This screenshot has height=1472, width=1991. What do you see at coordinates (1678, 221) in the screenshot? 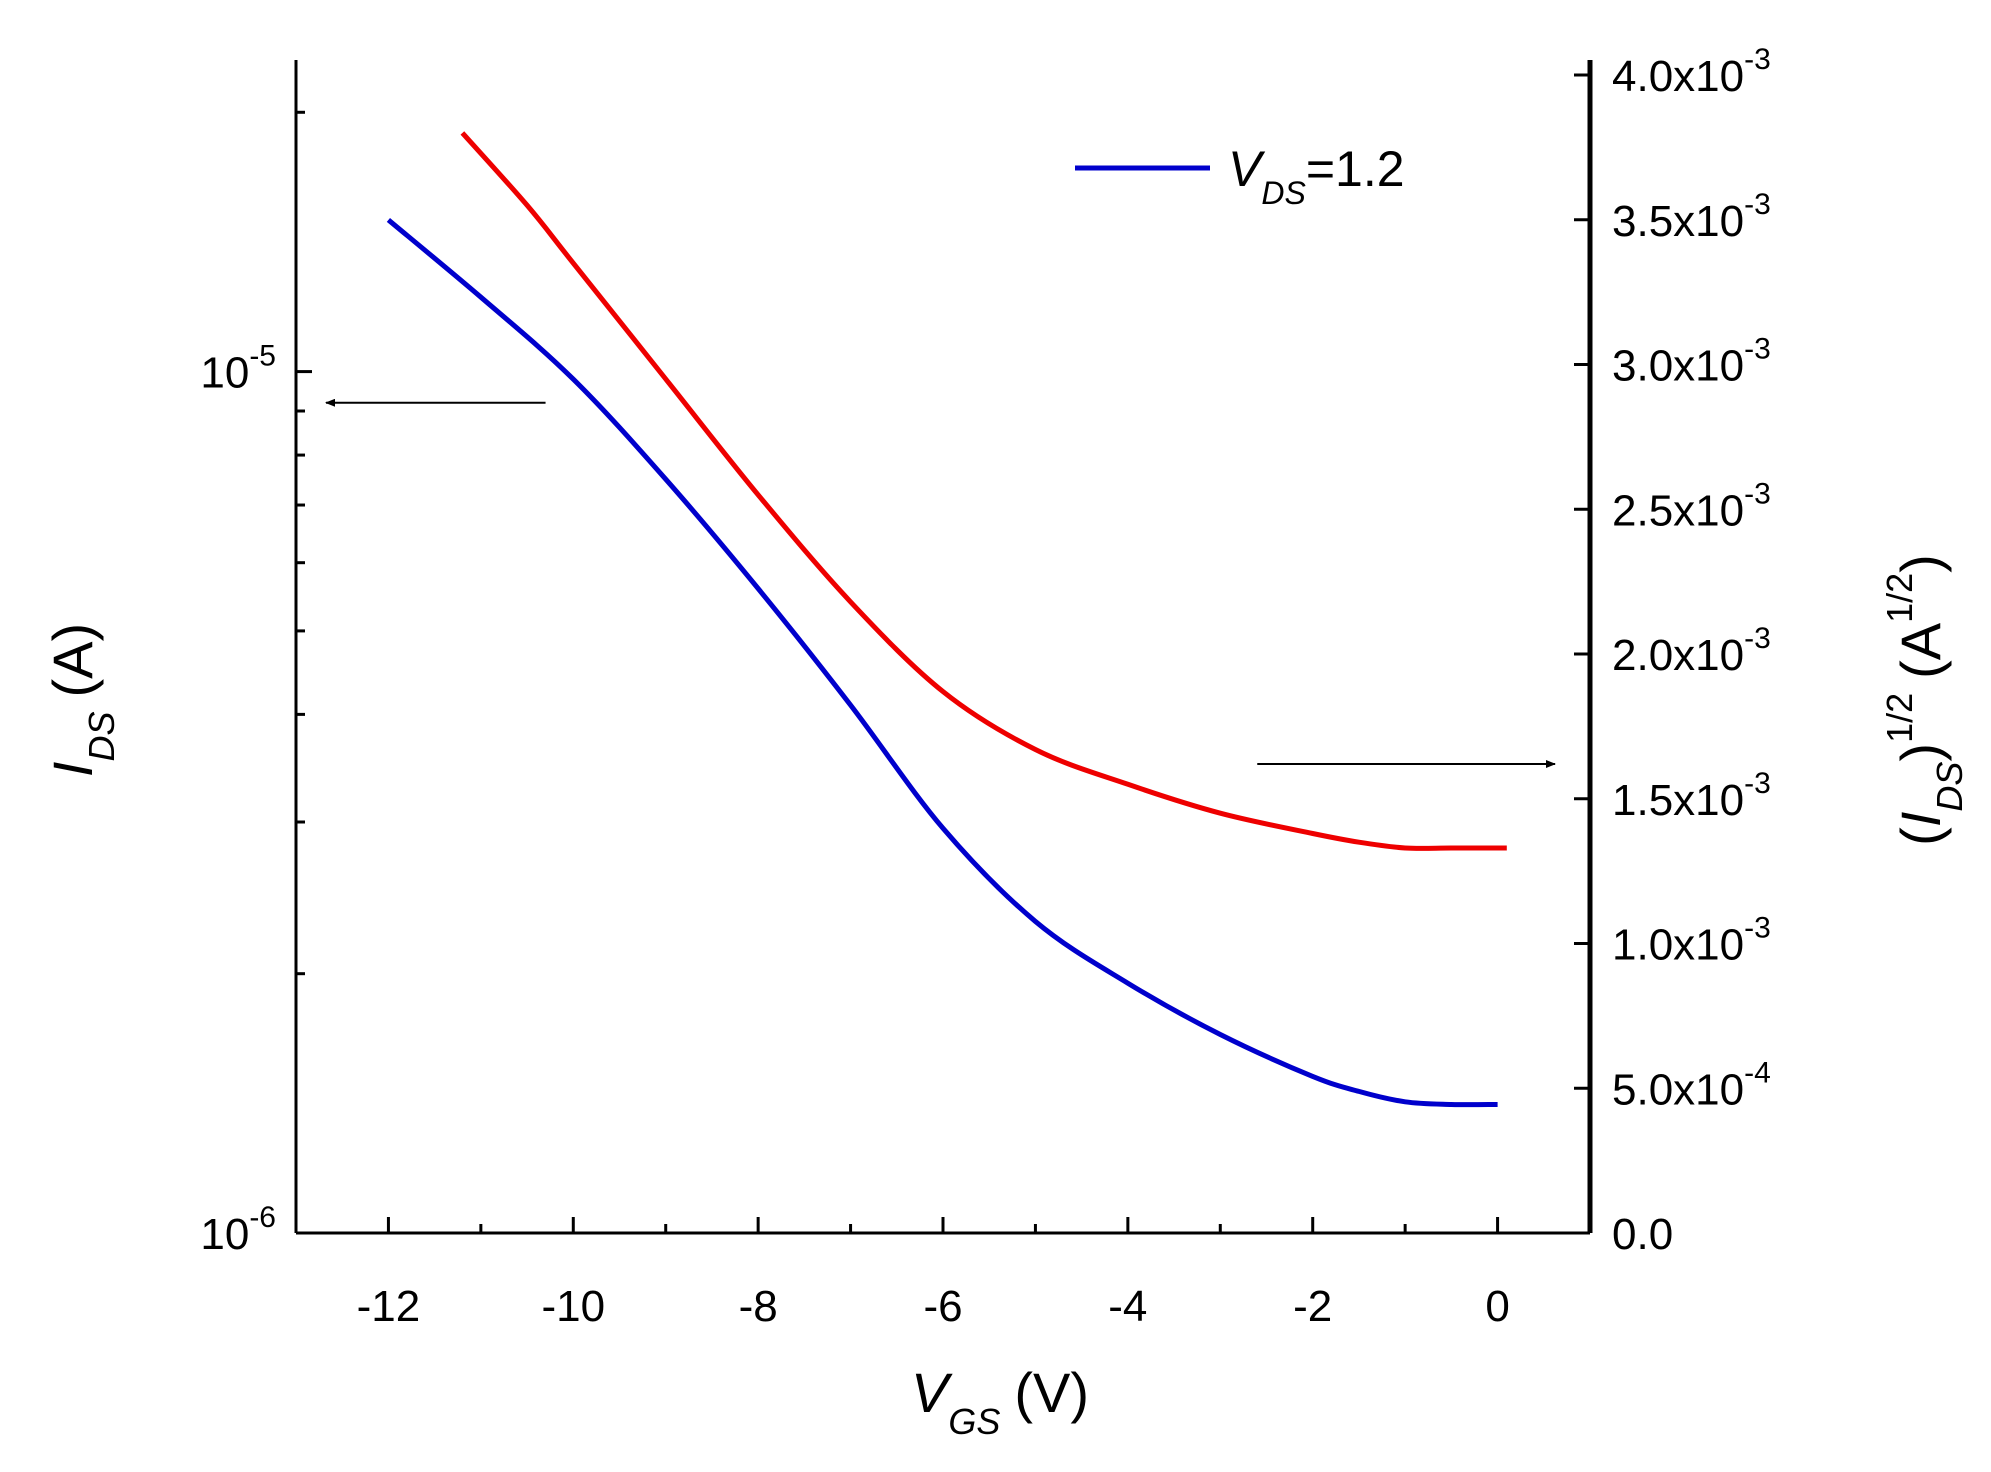
I see `right-y-tick-label-mantissa: 3.5x10` at bounding box center [1678, 221].